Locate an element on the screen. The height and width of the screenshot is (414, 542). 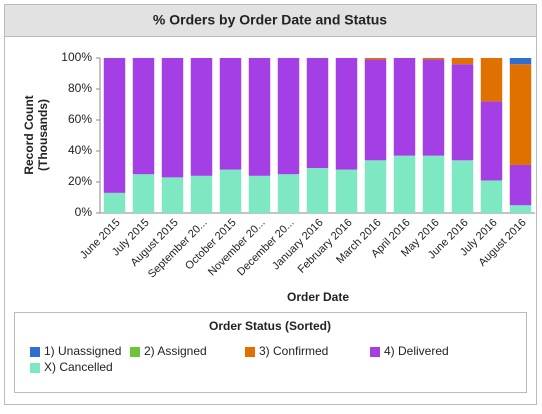
y-tick-label: 40% is located at coordinates (80, 150).